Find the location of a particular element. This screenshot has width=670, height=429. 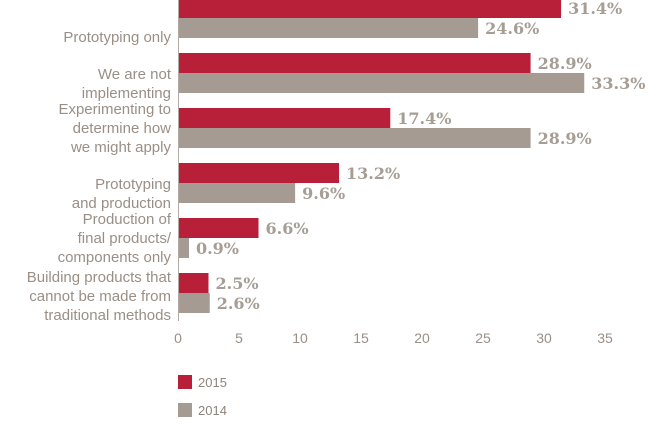

value-label-2015-5: 2.5% is located at coordinates (237, 283).